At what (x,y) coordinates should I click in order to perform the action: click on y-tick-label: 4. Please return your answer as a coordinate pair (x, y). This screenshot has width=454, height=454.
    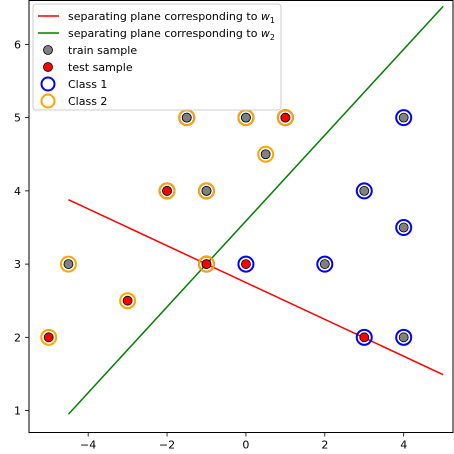
    Looking at the image, I should click on (17, 191).